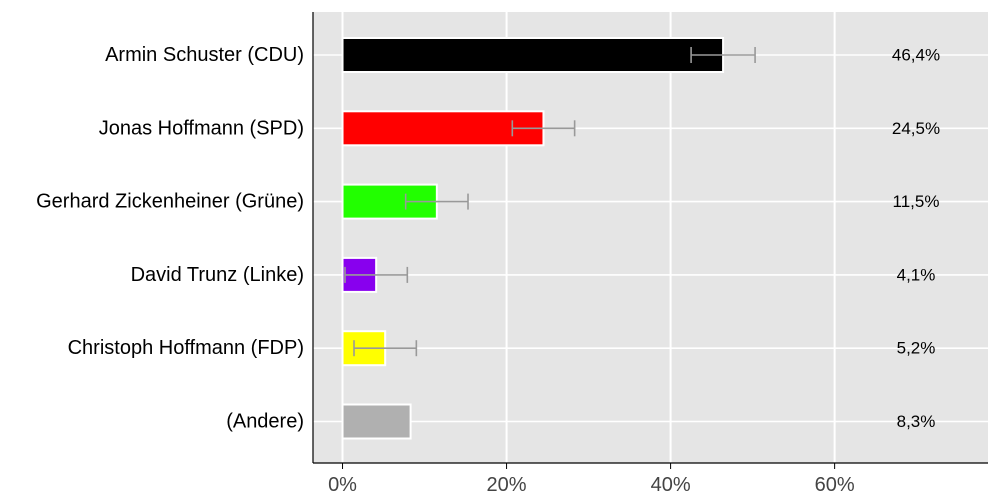 The width and height of the screenshot is (1000, 500). What do you see at coordinates (835, 485) in the screenshot?
I see `x-tick-label: 60%` at bounding box center [835, 485].